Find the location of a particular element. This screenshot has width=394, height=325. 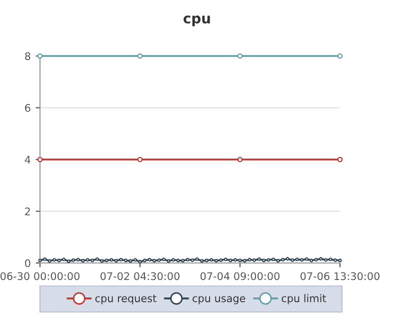

y-tick-label: 6 is located at coordinates (27, 108).